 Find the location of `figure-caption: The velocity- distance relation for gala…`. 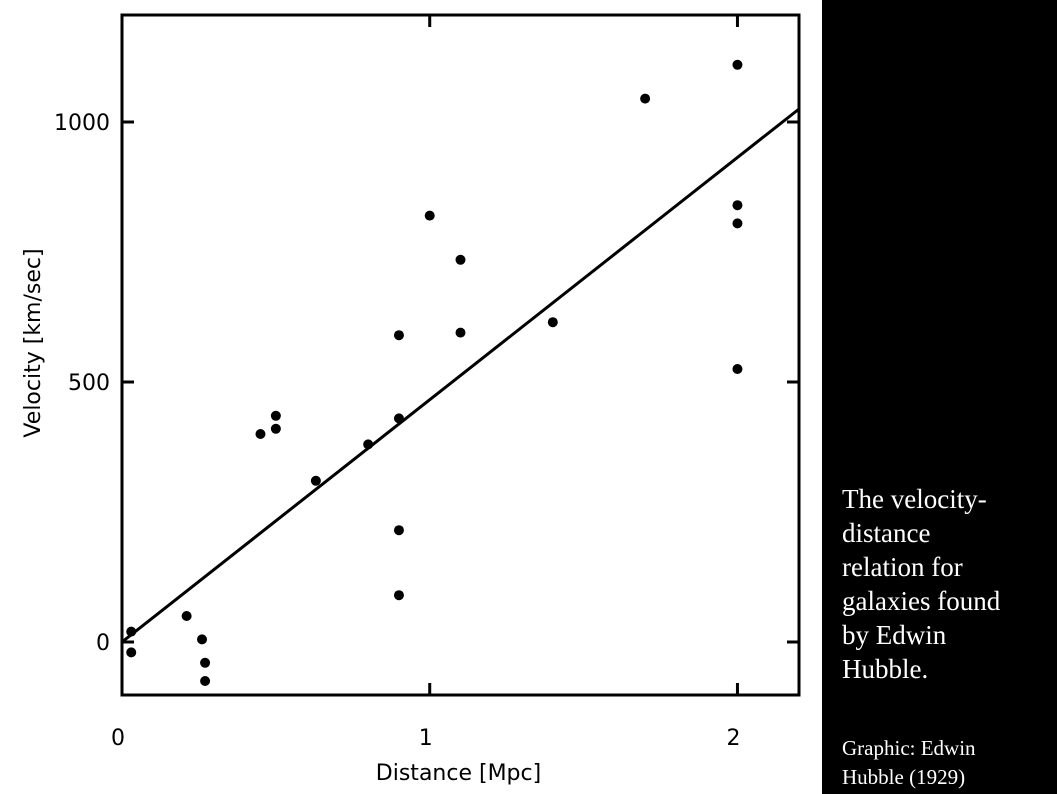

figure-caption: The velocity- distance relation for gala… is located at coordinates (921, 584).